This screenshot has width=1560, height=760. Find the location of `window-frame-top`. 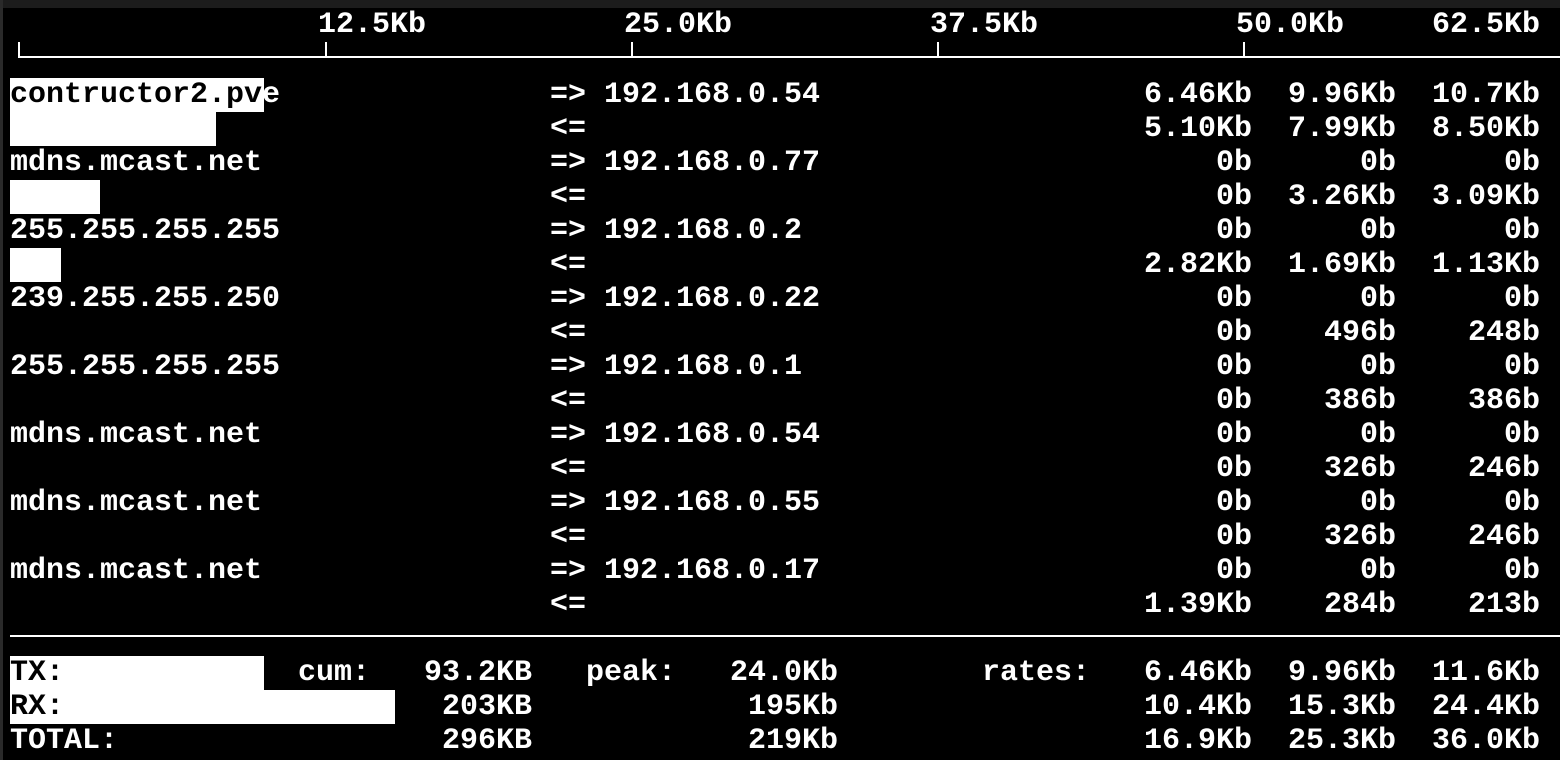

window-frame-top is located at coordinates (780, 4).